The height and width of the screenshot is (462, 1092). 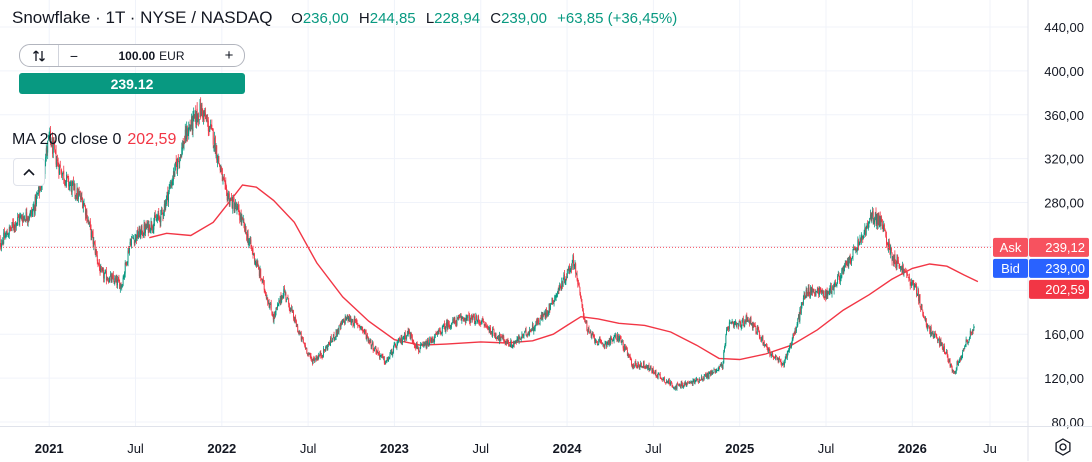 What do you see at coordinates (39, 55) in the screenshot?
I see `swap-button` at bounding box center [39, 55].